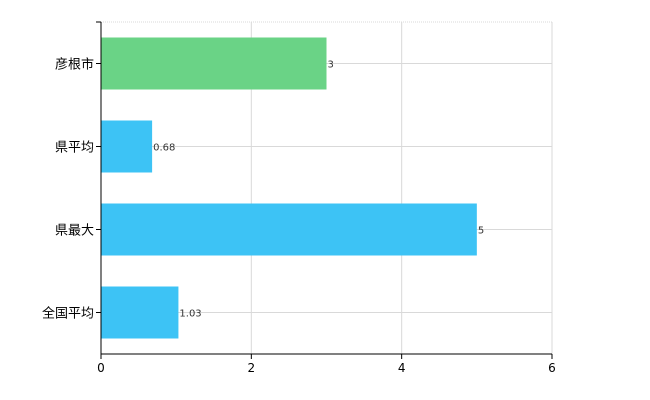 The width and height of the screenshot is (650, 400). What do you see at coordinates (252, 368) in the screenshot?
I see `x-tick-label: 2` at bounding box center [252, 368].